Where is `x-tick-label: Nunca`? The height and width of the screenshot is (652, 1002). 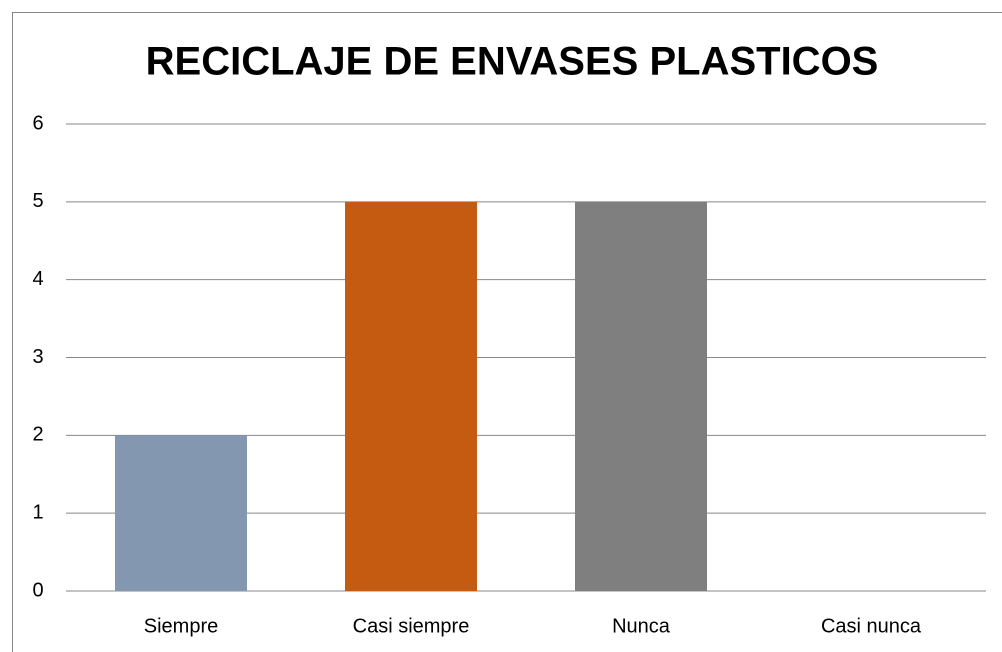 x-tick-label: Nunca is located at coordinates (641, 626).